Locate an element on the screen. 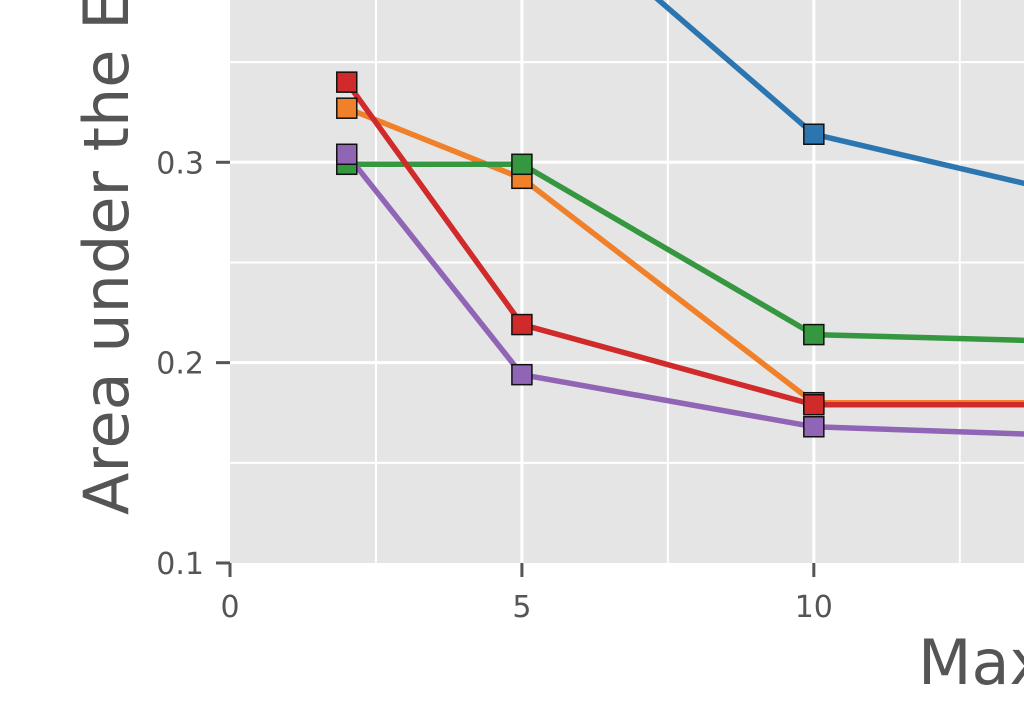 Image resolution: width=1024 pixels, height=716 pixels. y-axis-label: Area under the E is located at coordinates (106, 257).